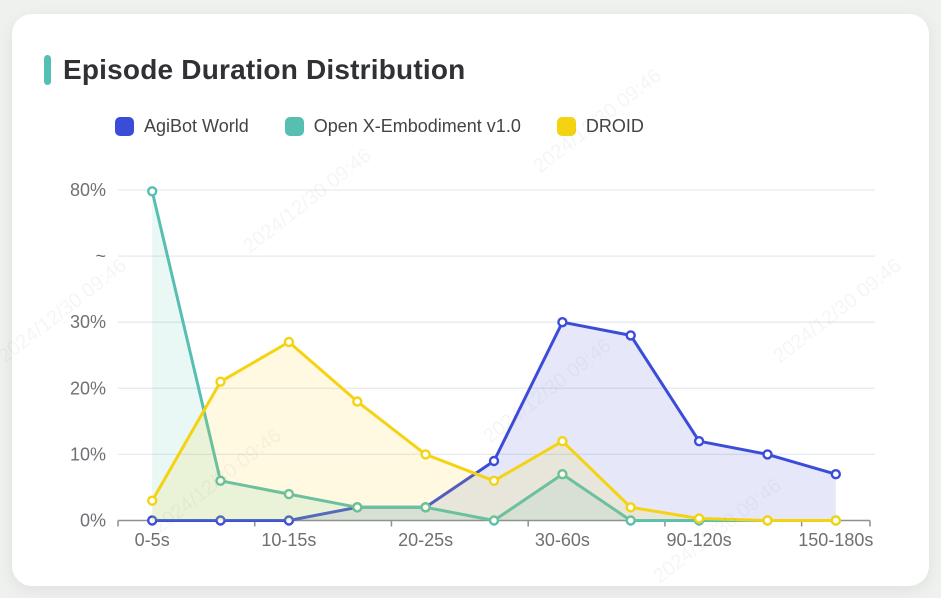 The height and width of the screenshot is (598, 941). I want to click on title-row: Episode Duration Distribution, so click(254, 70).